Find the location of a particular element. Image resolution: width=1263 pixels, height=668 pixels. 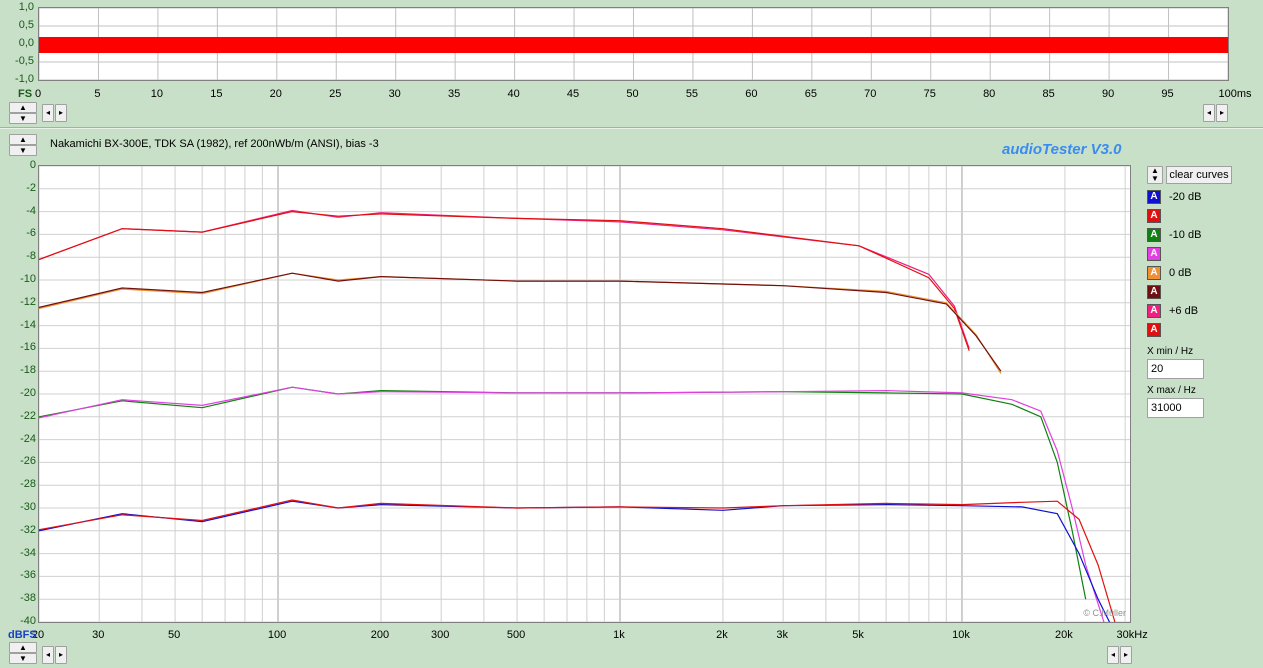

freq-y-unit: dBFS is located at coordinates (22, 635).